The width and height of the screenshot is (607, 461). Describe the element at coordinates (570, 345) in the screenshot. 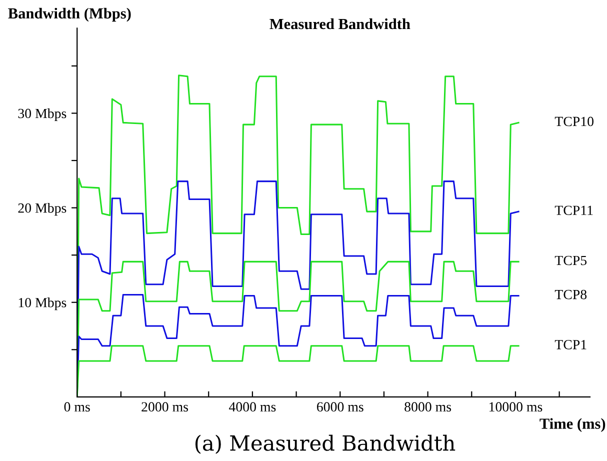

I see `text: TCP1` at that location.